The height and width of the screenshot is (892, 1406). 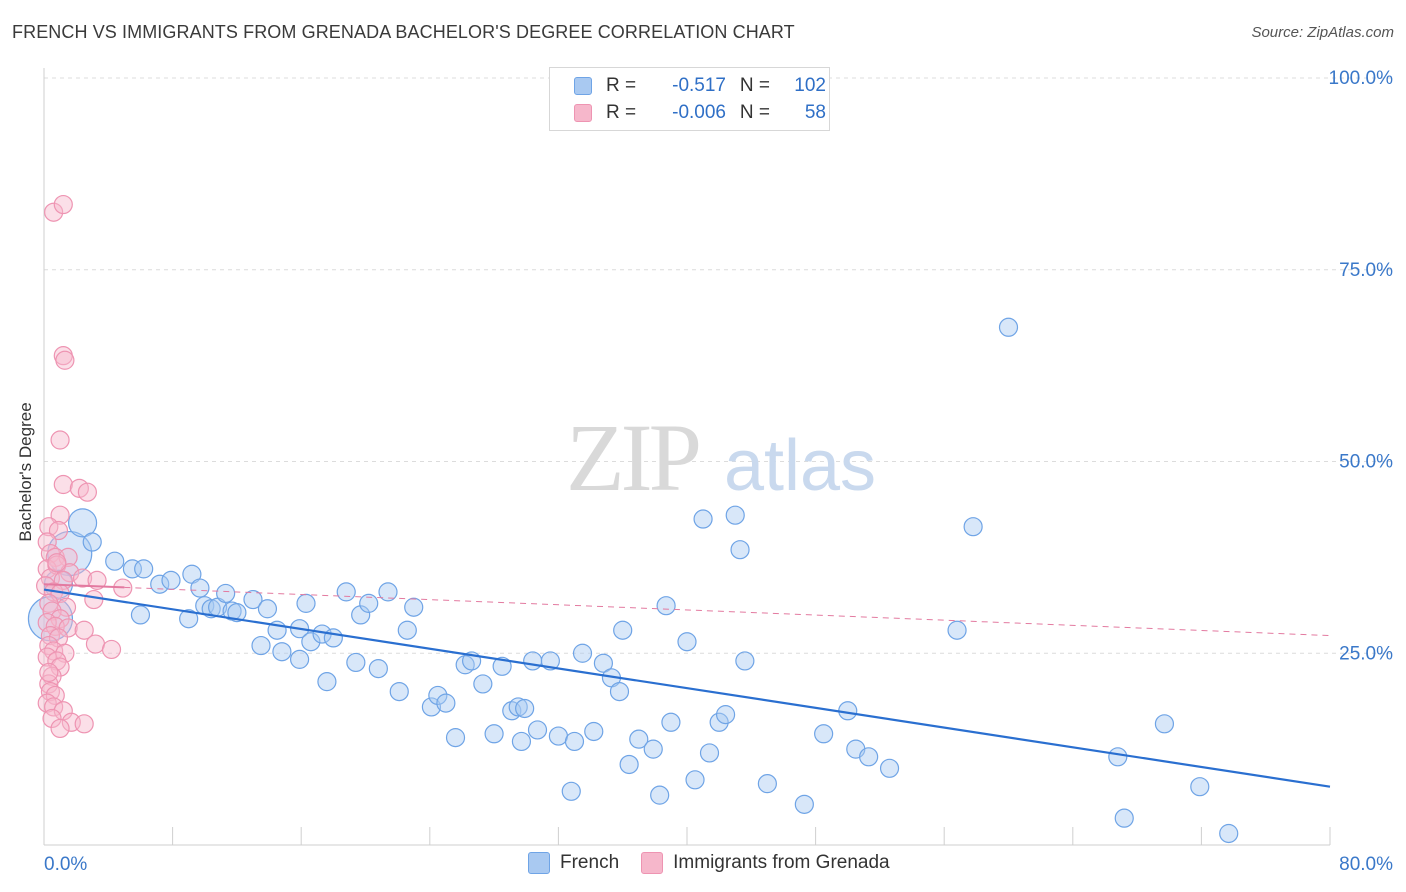 What do you see at coordinates (765, 863) in the screenshot?
I see `legend-item-grenada: Immigrants from Grenada` at bounding box center [765, 863].